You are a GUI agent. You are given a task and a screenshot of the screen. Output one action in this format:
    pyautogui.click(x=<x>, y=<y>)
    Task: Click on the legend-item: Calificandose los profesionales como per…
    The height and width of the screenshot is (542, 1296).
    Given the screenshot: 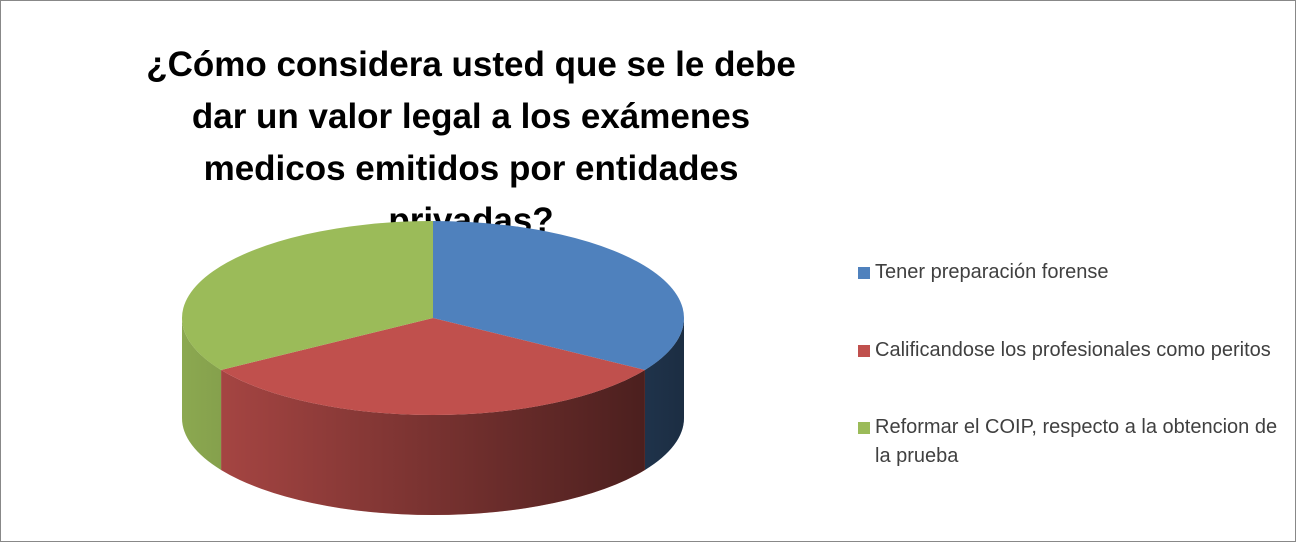 What is the action you would take?
    pyautogui.click(x=1073, y=350)
    